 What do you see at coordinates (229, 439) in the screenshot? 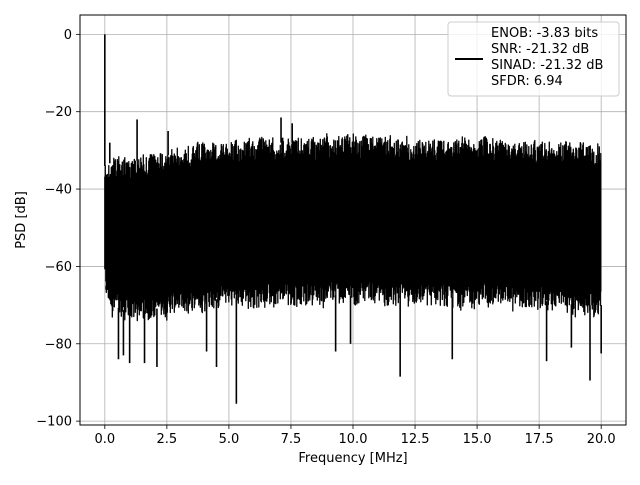
I see `x-tick-label: 5.0` at bounding box center [229, 439].